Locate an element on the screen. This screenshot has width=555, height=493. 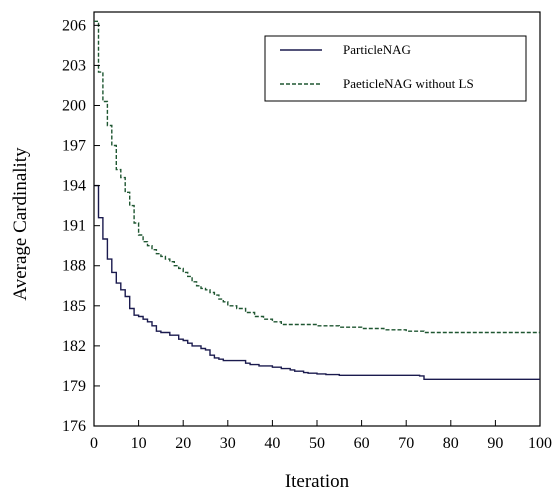
legend: ParticleNAG PaeticleNAG without LS is located at coordinates (395, 68).